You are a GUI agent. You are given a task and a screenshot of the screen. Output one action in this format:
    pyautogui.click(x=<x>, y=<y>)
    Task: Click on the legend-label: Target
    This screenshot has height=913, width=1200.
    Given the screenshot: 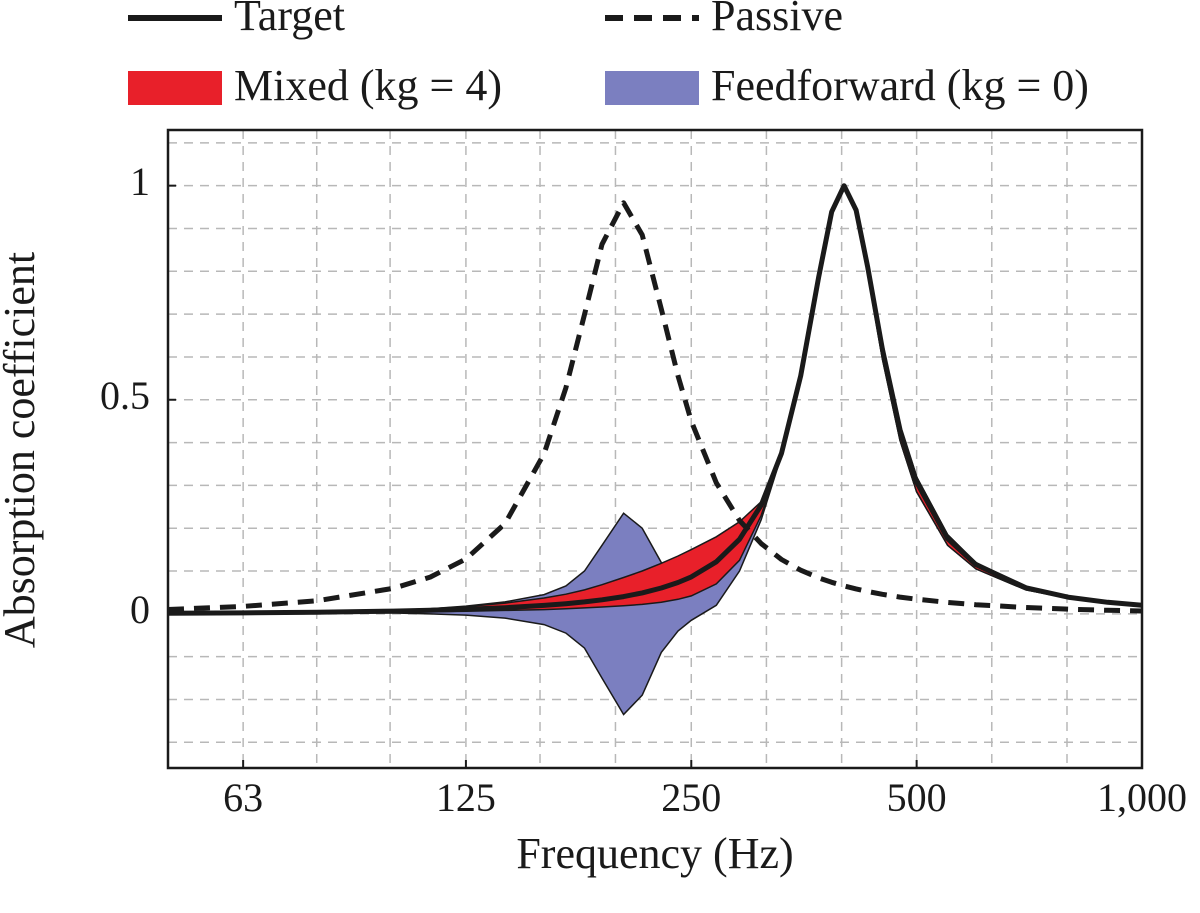 What is the action you would take?
    pyautogui.click(x=289, y=20)
    